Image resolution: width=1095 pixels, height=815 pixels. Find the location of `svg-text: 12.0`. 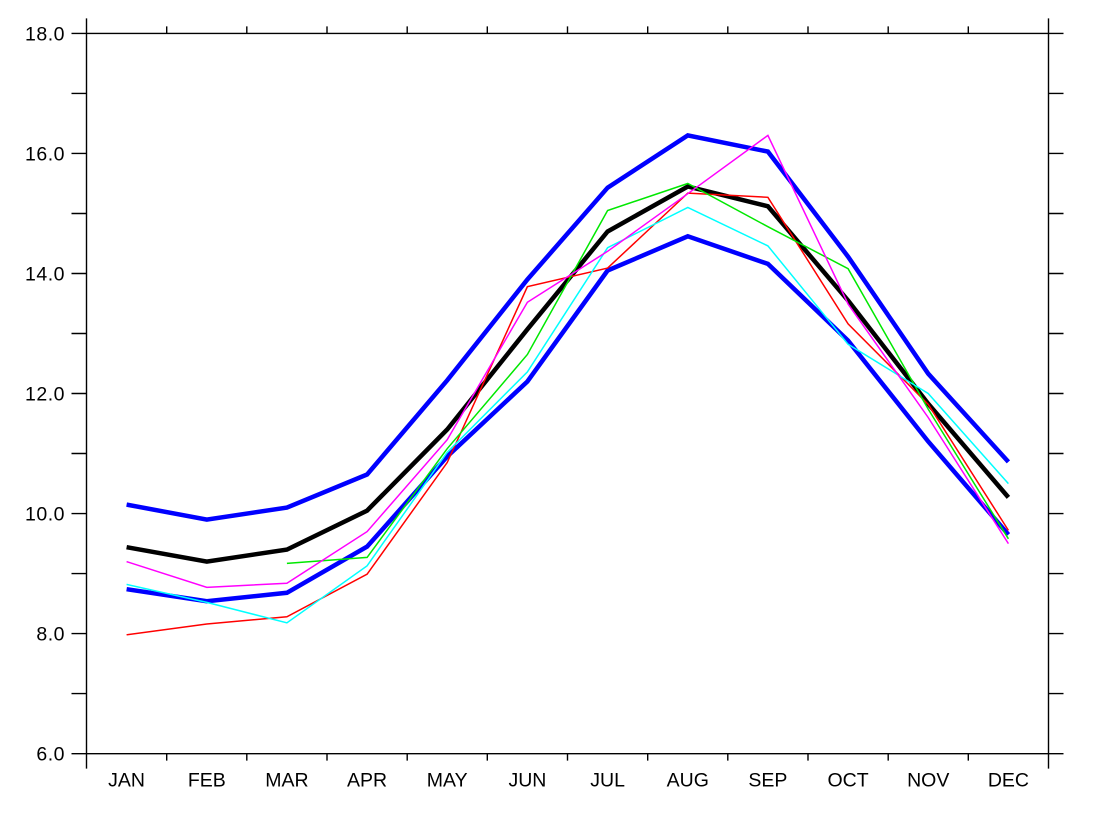

svg-text: 12.0 is located at coordinates (45, 394).